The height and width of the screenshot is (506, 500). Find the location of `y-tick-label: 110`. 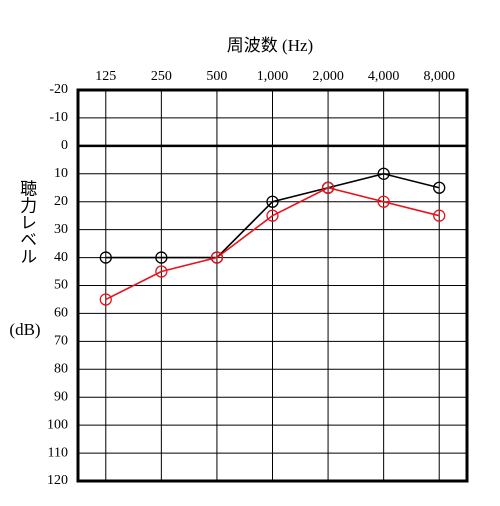

y-tick-label: 110 is located at coordinates (58, 452).